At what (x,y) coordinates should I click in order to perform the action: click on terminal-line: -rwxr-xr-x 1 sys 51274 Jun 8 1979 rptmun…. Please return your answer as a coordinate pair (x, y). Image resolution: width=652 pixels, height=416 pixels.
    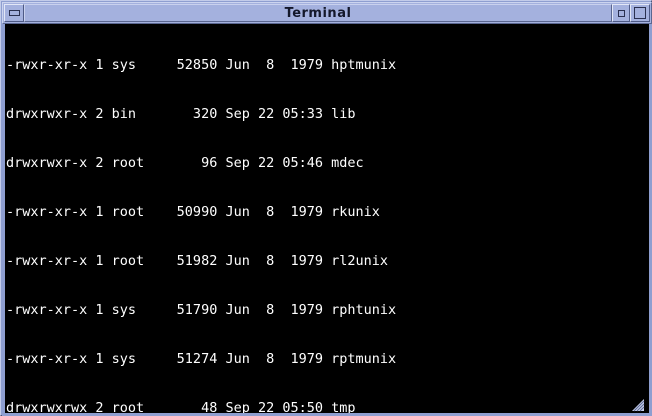
    Looking at the image, I should click on (201, 358).